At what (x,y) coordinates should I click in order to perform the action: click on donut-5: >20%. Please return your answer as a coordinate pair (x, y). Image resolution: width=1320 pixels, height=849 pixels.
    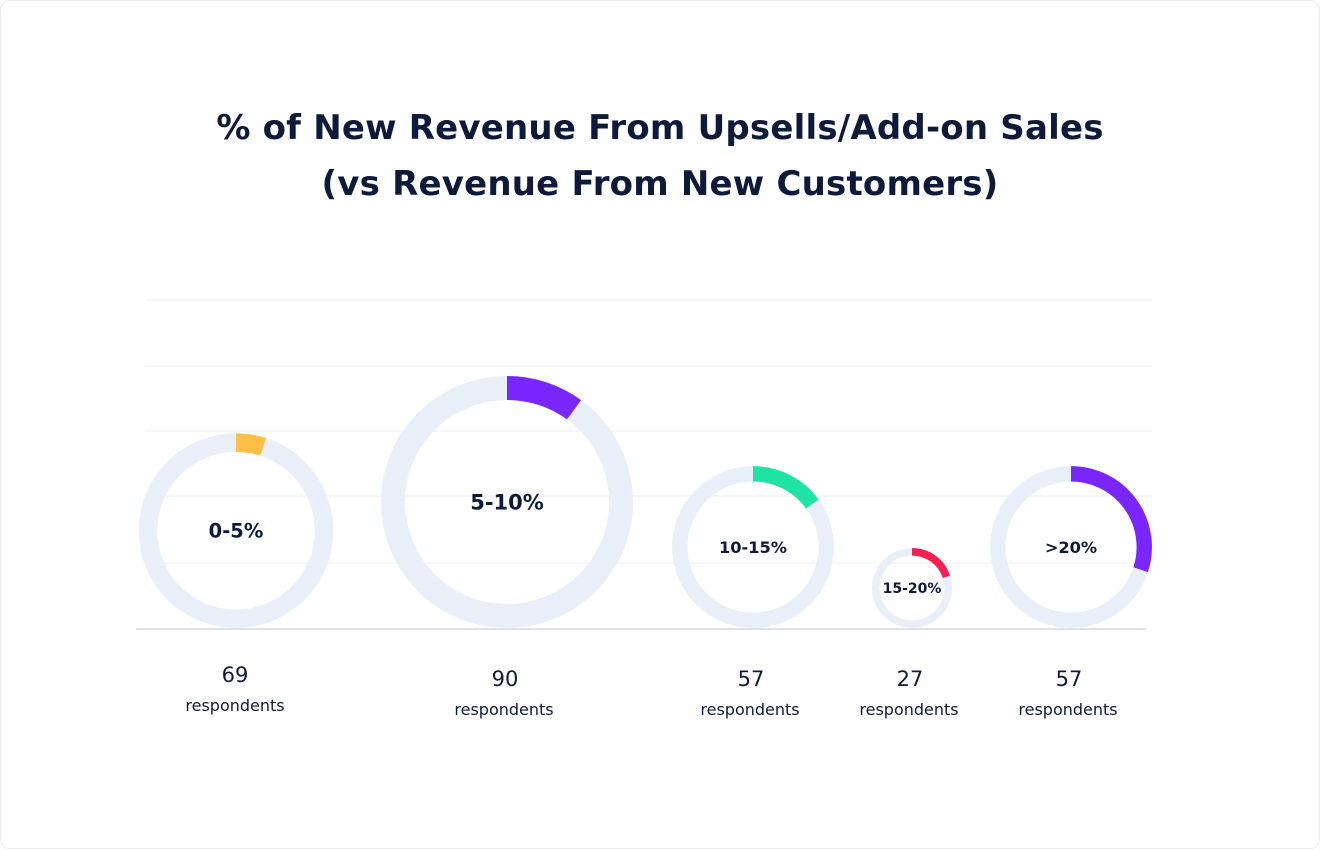
    Looking at the image, I should click on (1071, 547).